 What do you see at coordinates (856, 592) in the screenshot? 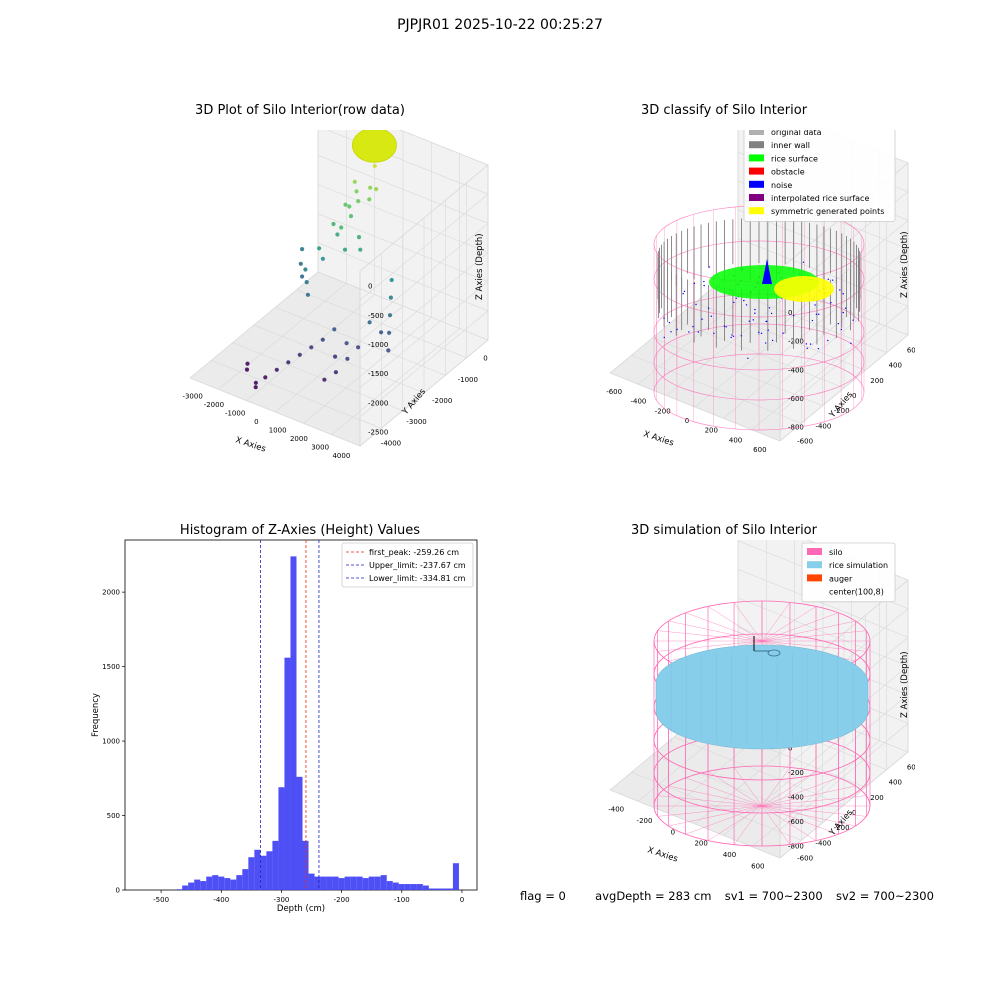
I see `legend-label: center(100,8)` at bounding box center [856, 592].